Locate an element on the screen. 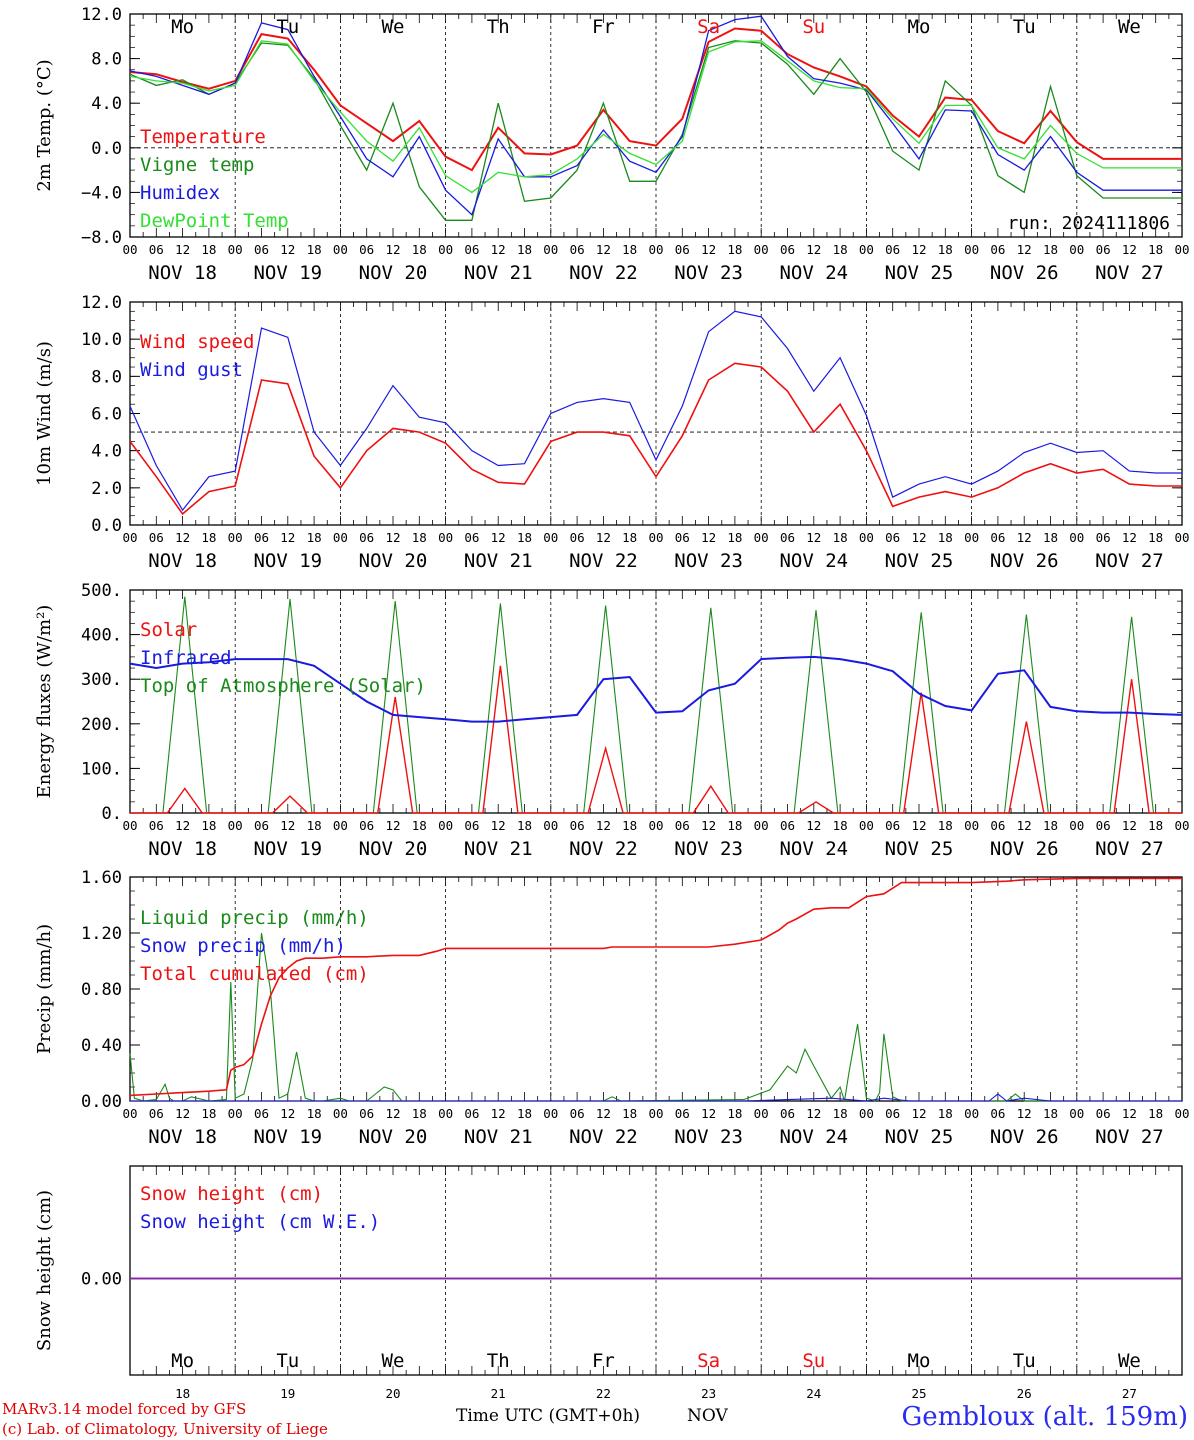  weekday-label: Mo is located at coordinates (919, 1361).